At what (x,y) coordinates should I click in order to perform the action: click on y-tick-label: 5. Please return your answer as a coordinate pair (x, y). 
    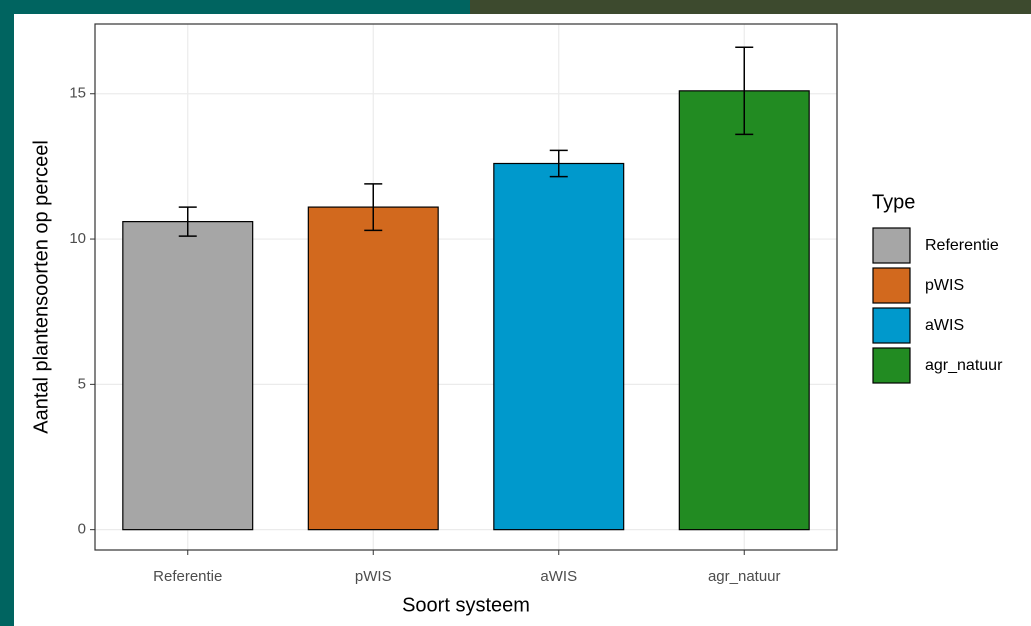
    Looking at the image, I should click on (82, 383).